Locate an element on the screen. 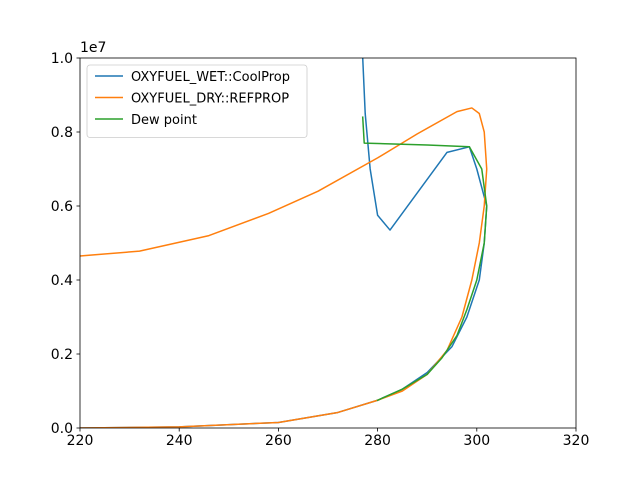 The height and width of the screenshot is (485, 640). x-tick-label: 320 is located at coordinates (576, 441).